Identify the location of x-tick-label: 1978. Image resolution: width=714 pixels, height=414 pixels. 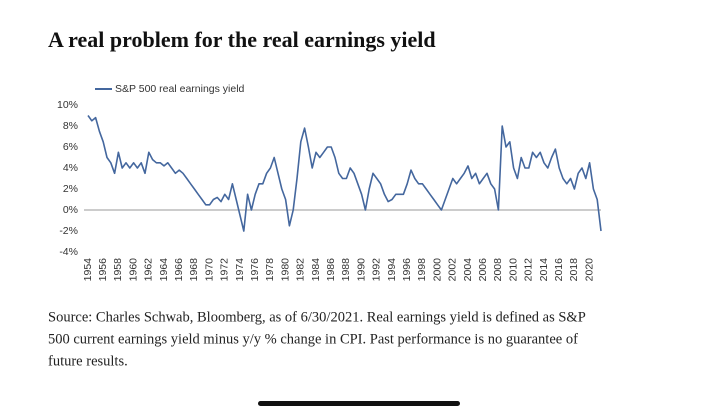
(270, 270).